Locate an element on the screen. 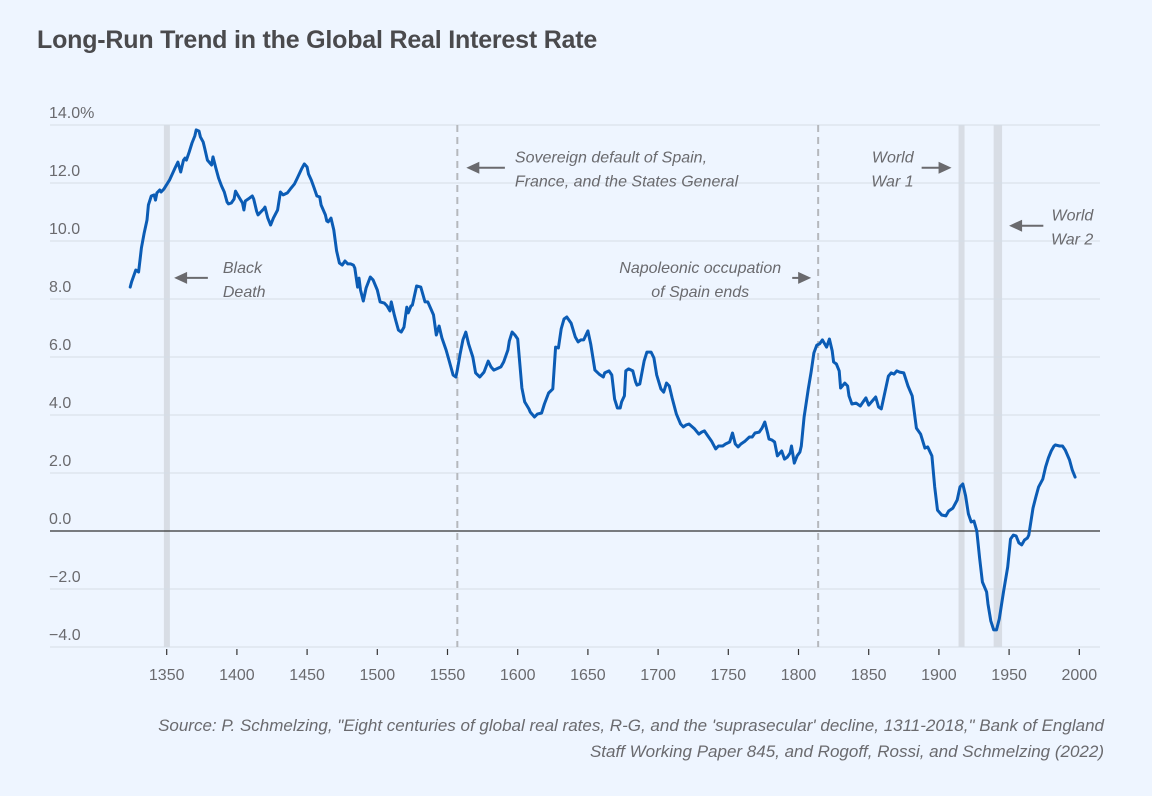 The image size is (1152, 796). x-tick-label: 1900 is located at coordinates (939, 675).